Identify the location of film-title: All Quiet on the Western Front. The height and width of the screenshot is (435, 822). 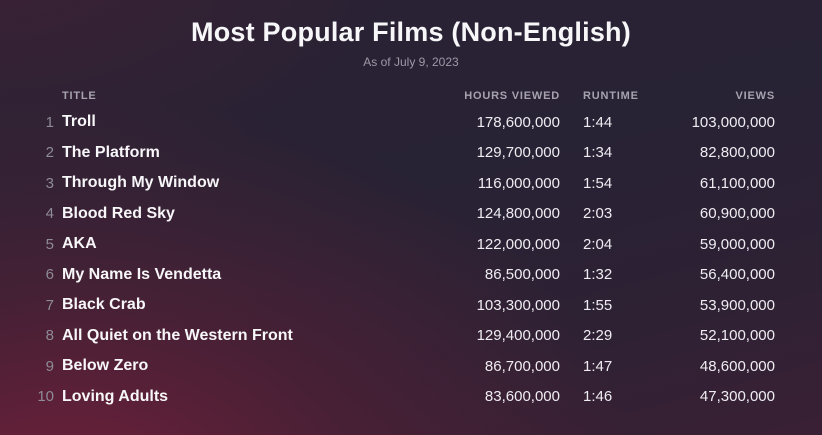
(177, 335).